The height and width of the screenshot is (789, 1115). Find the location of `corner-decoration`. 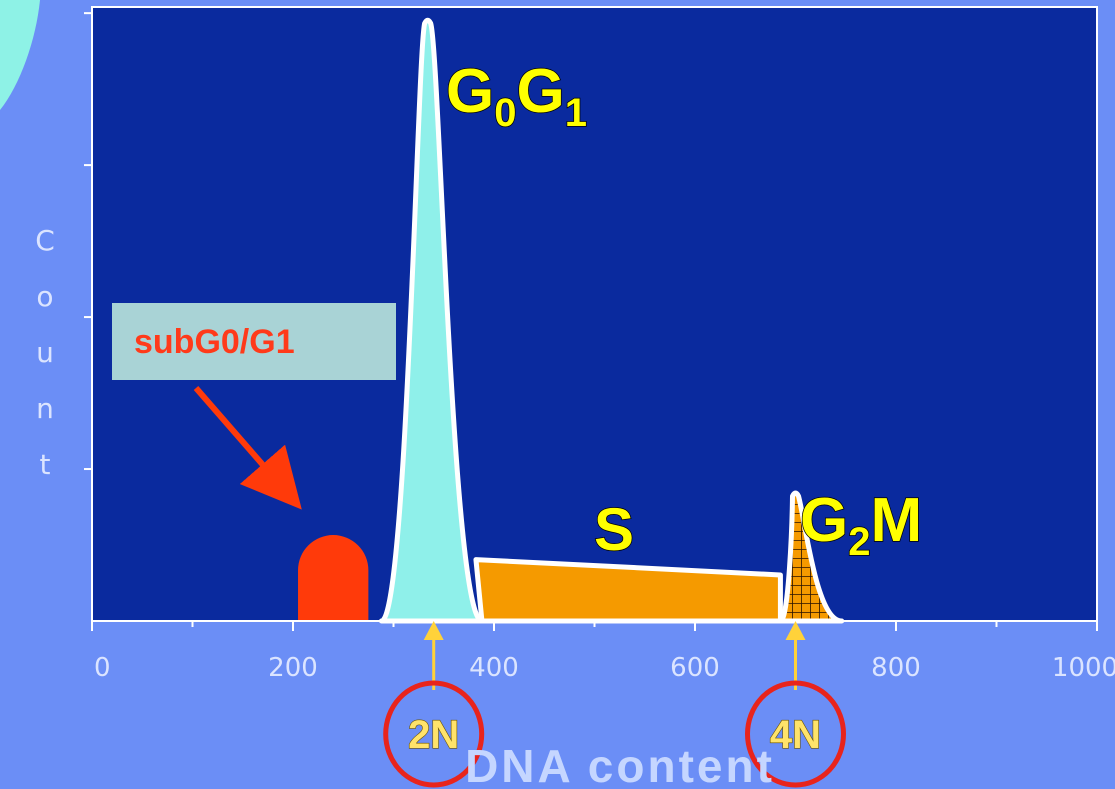

corner-decoration is located at coordinates (20, 55).